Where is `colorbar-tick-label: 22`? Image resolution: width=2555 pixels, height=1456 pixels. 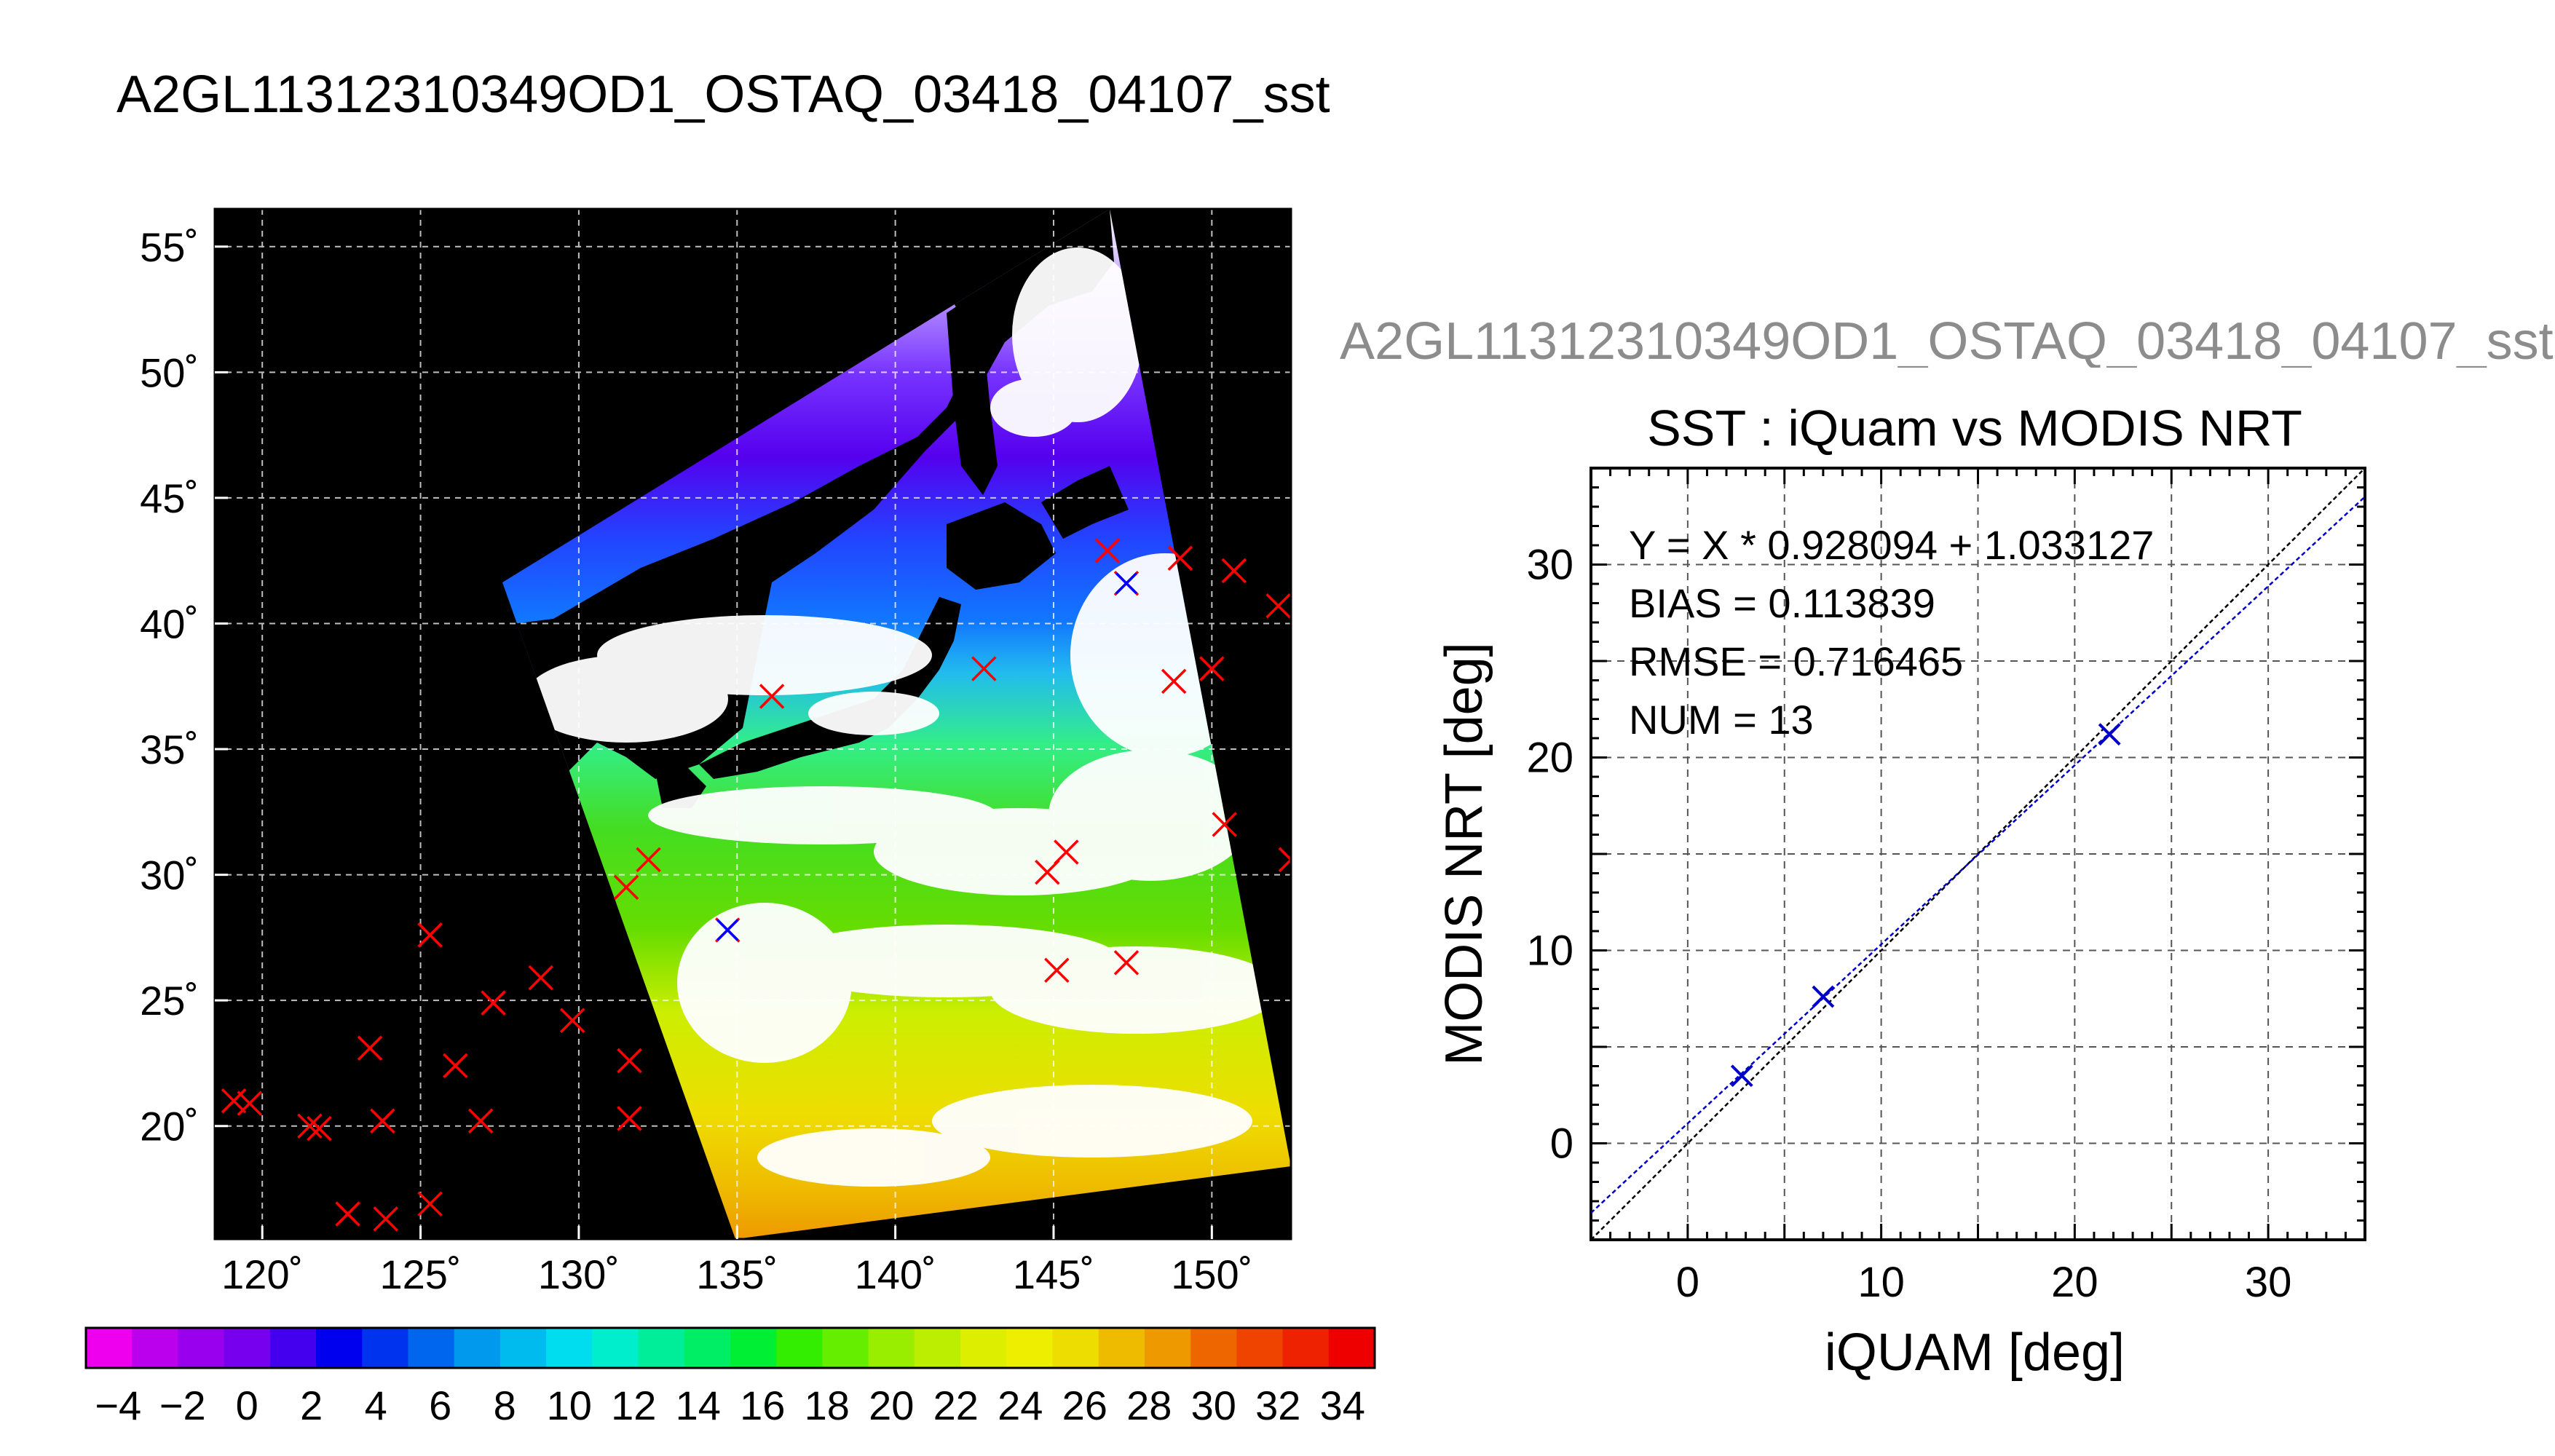 colorbar-tick-label: 22 is located at coordinates (956, 1405).